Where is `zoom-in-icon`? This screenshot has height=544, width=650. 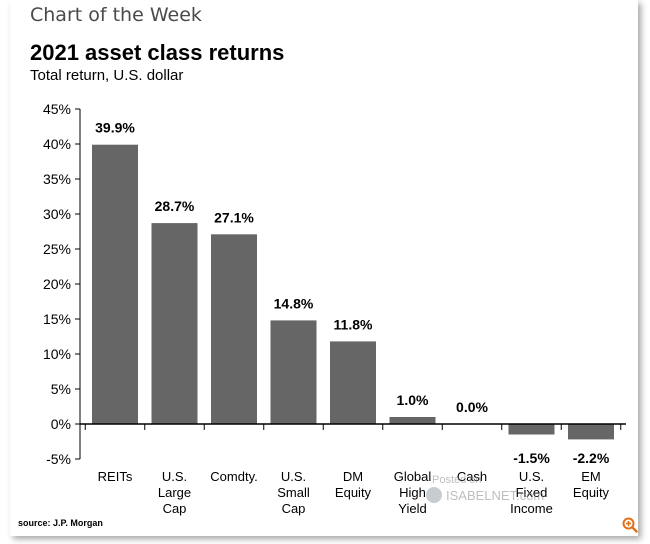 zoom-in-icon is located at coordinates (630, 525).